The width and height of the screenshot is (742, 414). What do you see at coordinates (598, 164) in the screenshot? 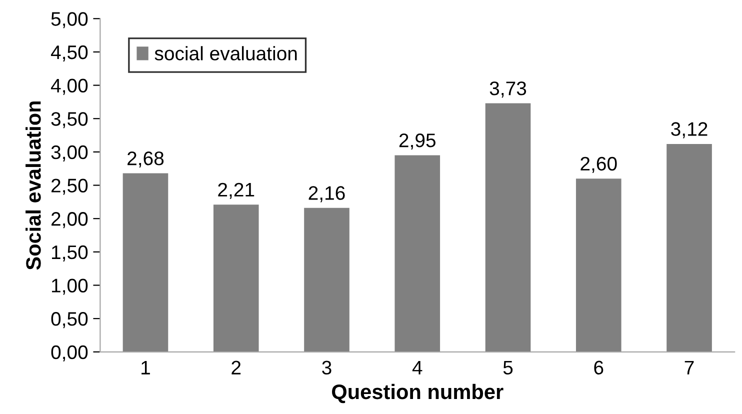
I see `data-label: 2,60` at bounding box center [598, 164].